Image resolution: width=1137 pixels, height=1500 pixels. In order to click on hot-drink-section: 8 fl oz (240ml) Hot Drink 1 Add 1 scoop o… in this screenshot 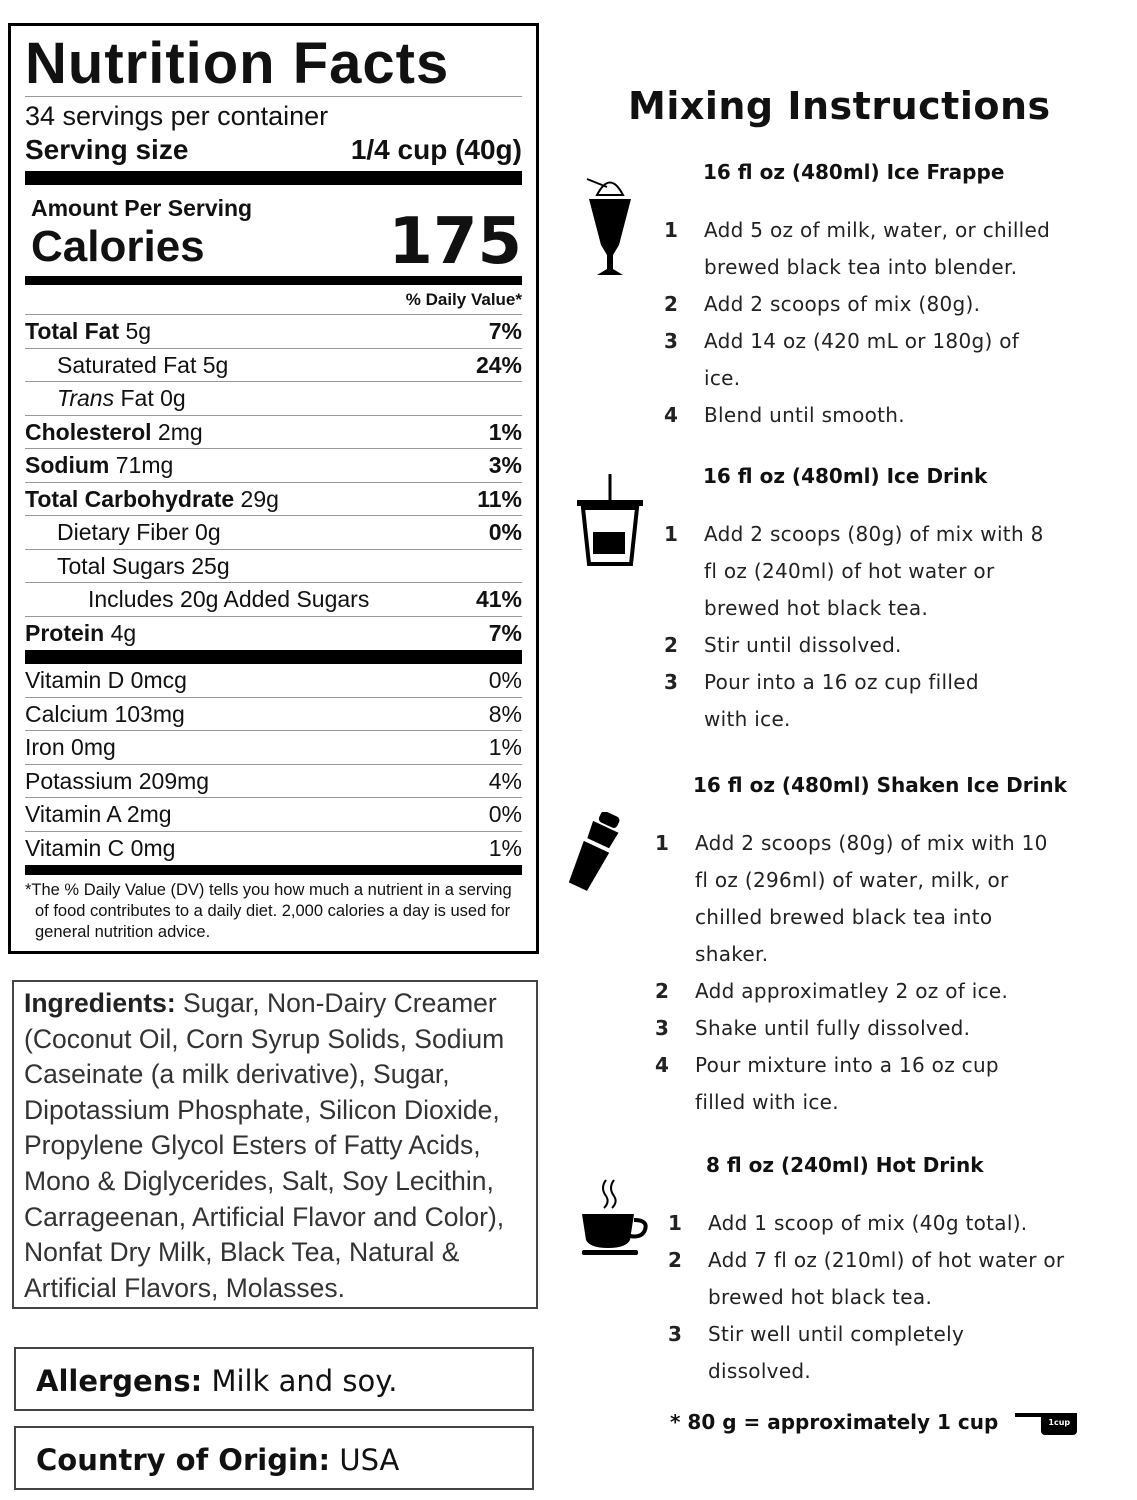, I will do `click(880, 1271)`.